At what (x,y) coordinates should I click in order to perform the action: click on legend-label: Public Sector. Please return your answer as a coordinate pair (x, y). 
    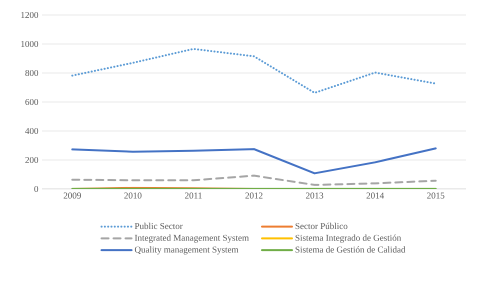
    Looking at the image, I should click on (158, 226).